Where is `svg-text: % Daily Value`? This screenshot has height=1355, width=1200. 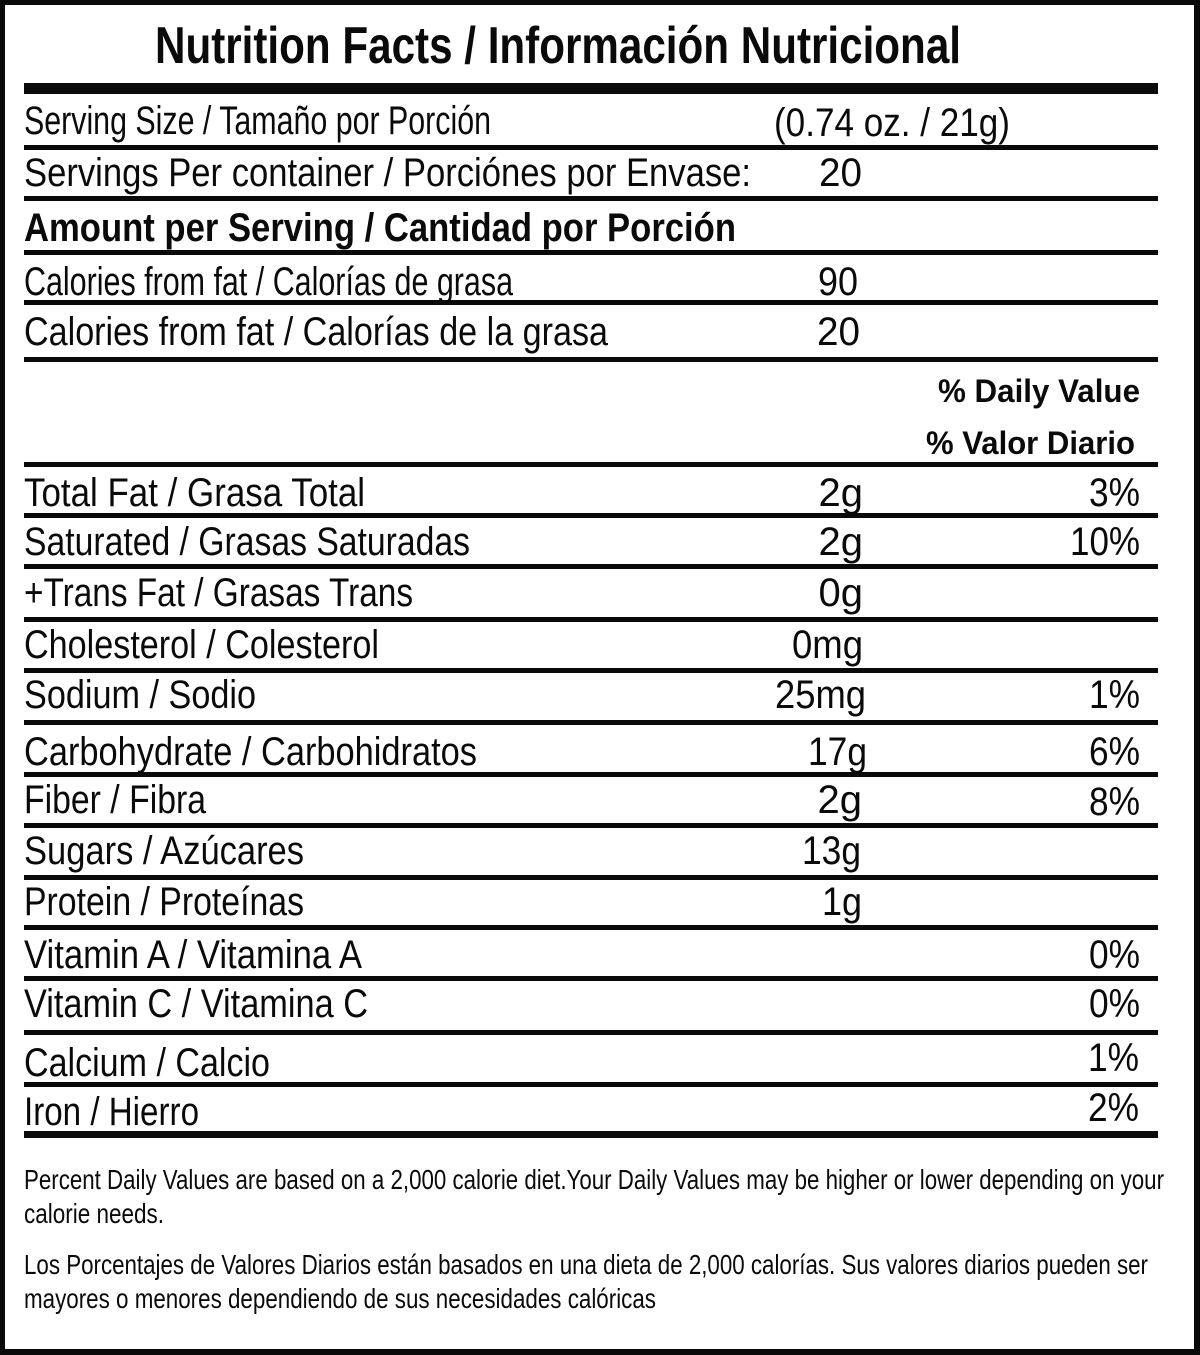
svg-text: % Daily Value is located at coordinates (1039, 391).